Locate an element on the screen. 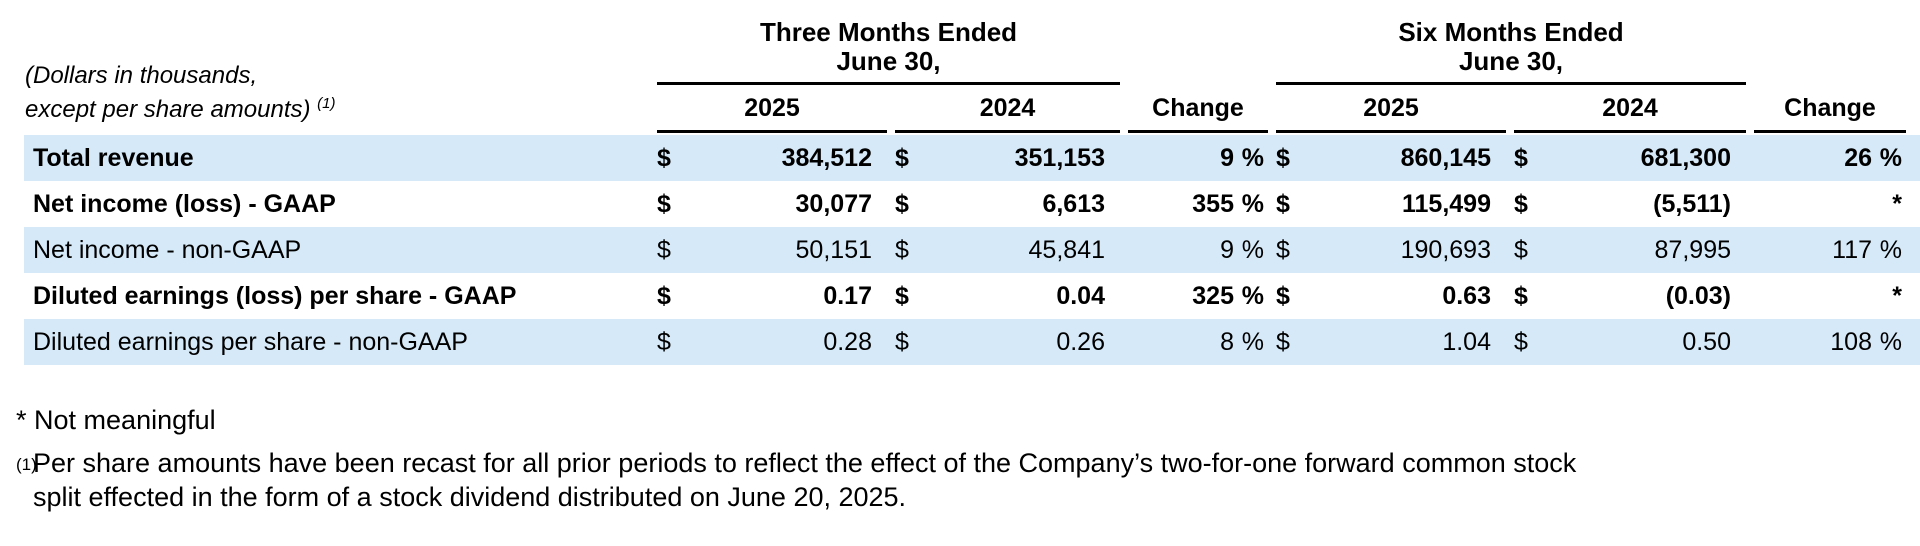 This screenshot has height=546, width=1920. value-tm-2024: 45,841 is located at coordinates (1066, 249).